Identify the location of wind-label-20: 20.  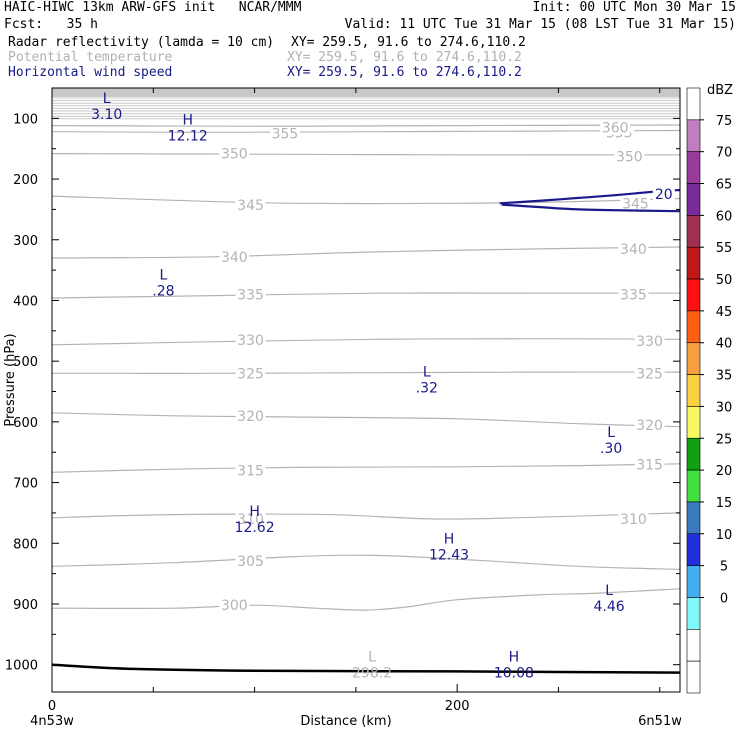
(664, 195).